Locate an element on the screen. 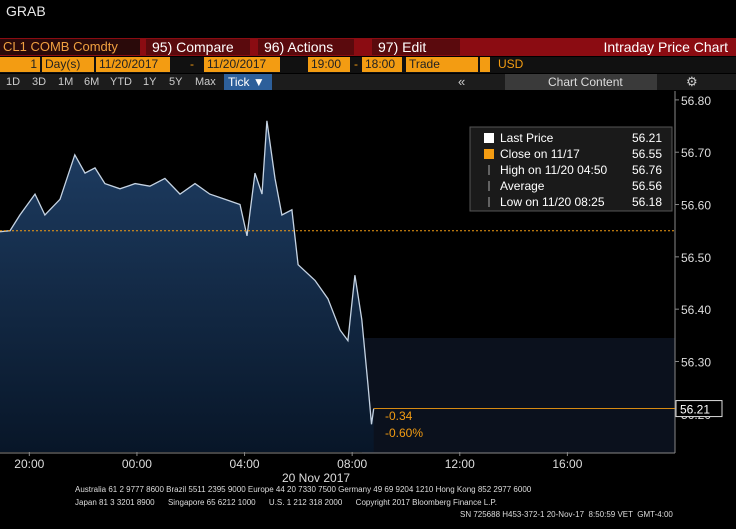 The height and width of the screenshot is (529, 736). last-price-box is located at coordinates (699, 409).